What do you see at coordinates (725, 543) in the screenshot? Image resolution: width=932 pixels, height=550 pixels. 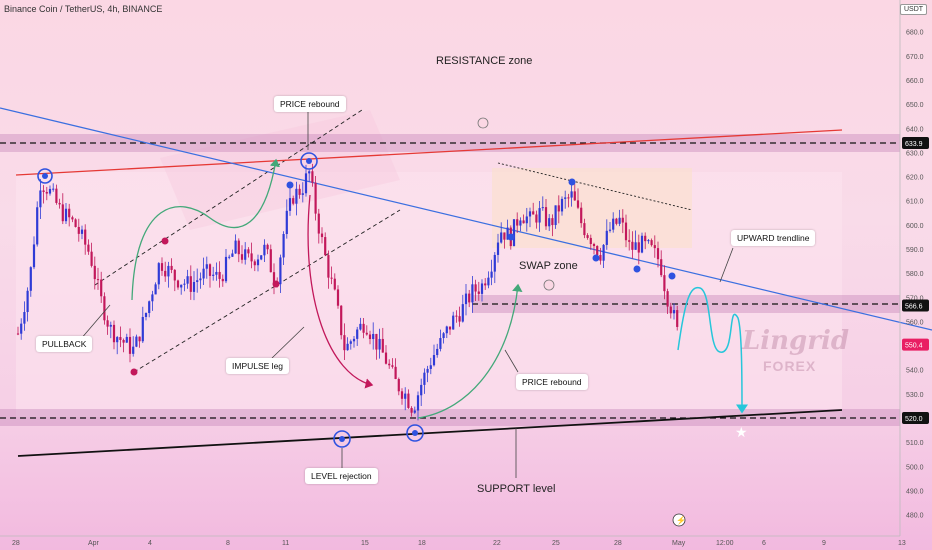 I see `x-tick-label: 12:00` at bounding box center [725, 543].